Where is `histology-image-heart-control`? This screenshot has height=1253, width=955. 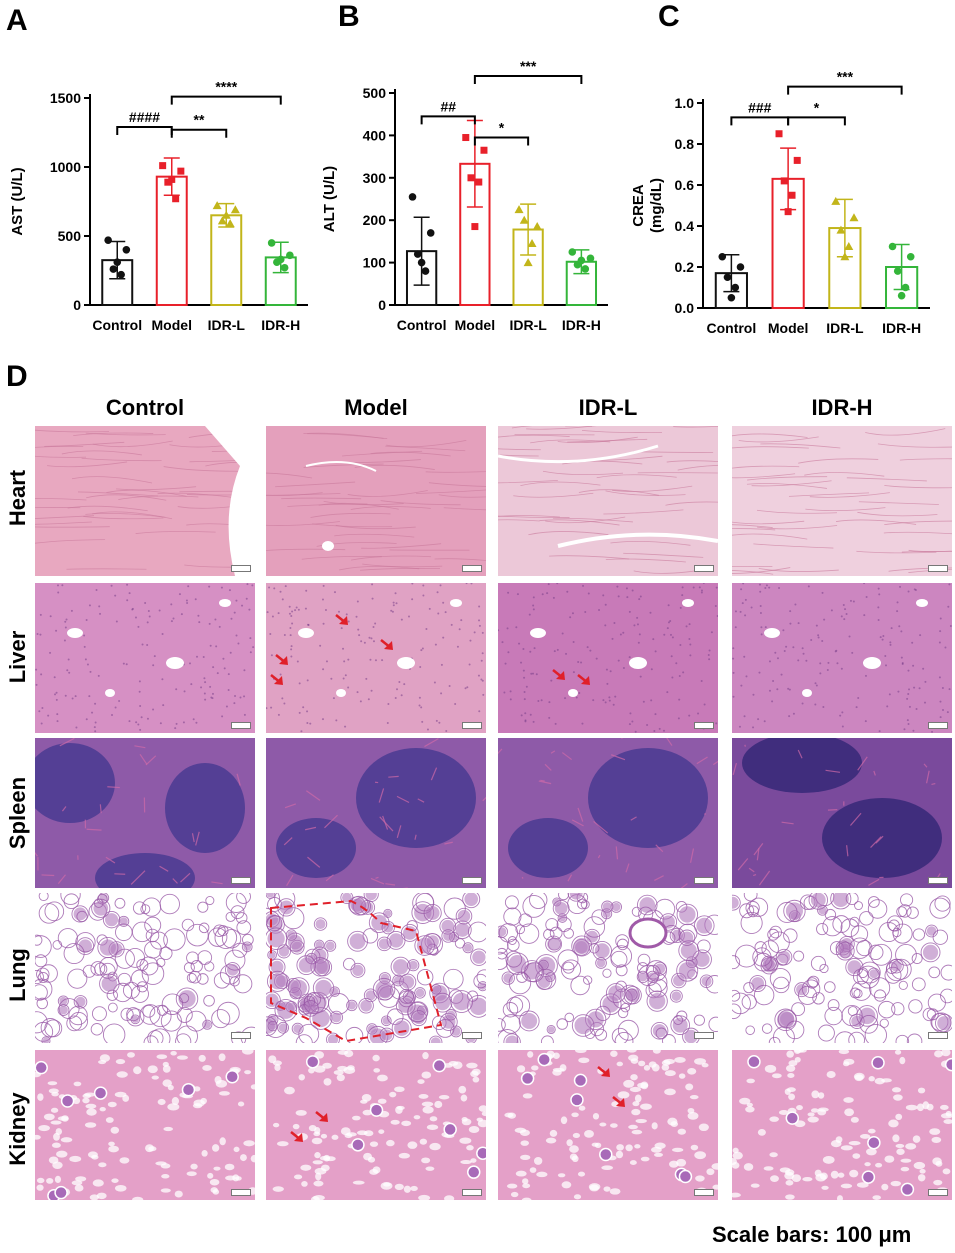 histology-image-heart-control is located at coordinates (145, 501).